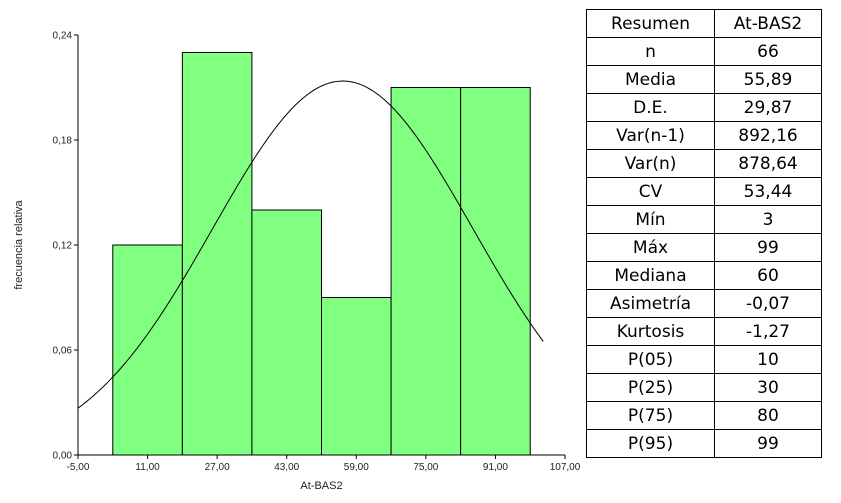  What do you see at coordinates (768, 107) in the screenshot?
I see `stat-value: 29,87` at bounding box center [768, 107].